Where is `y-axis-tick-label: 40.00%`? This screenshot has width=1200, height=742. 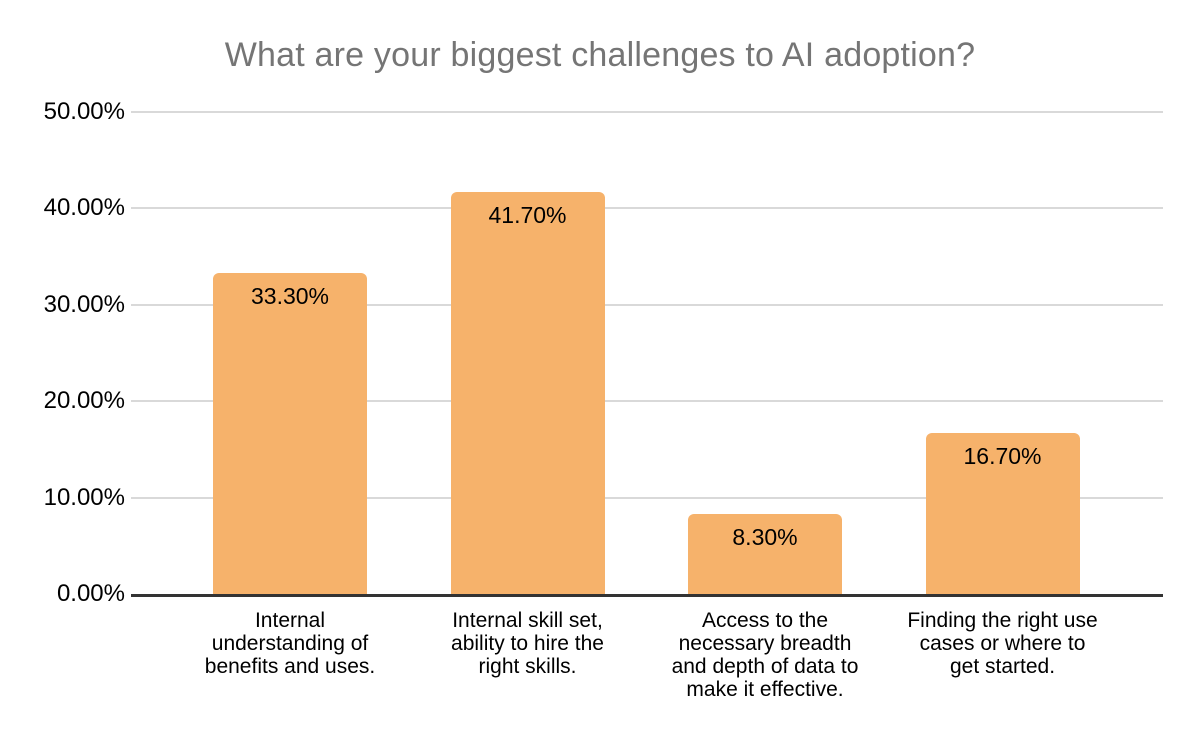
y-axis-tick-label: 40.00% is located at coordinates (84, 208).